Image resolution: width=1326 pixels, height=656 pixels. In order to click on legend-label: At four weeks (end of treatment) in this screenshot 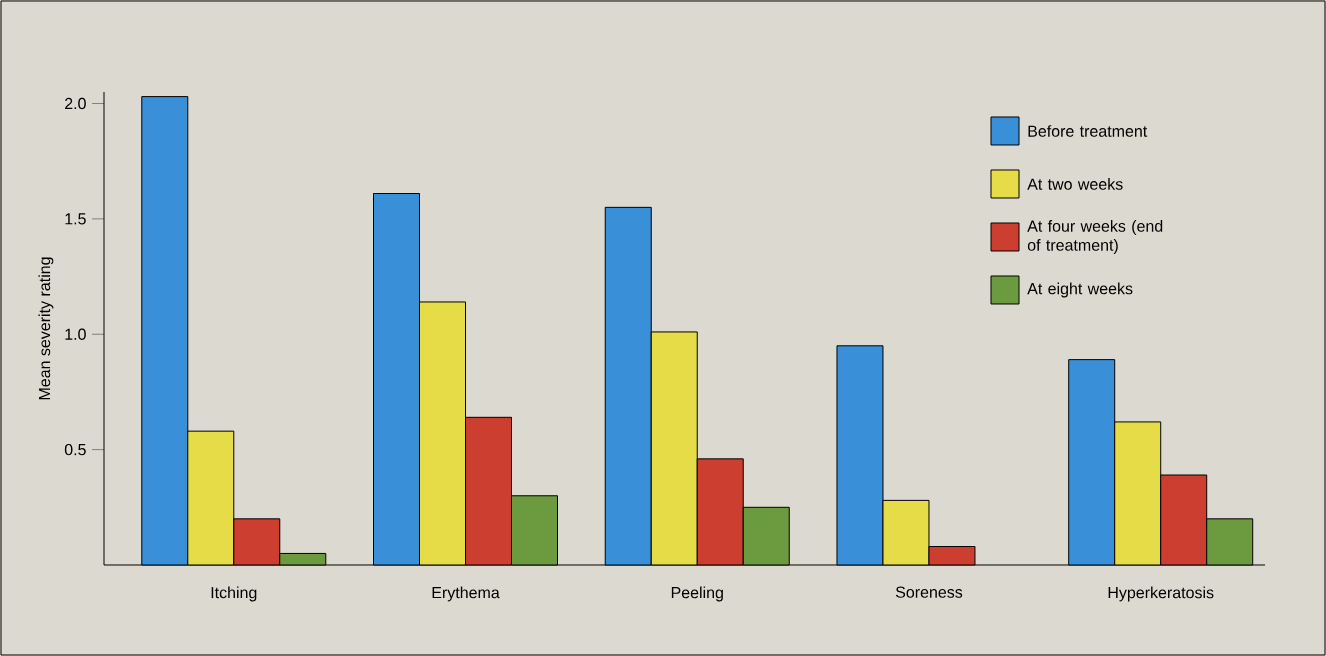, I will do `click(1095, 237)`.